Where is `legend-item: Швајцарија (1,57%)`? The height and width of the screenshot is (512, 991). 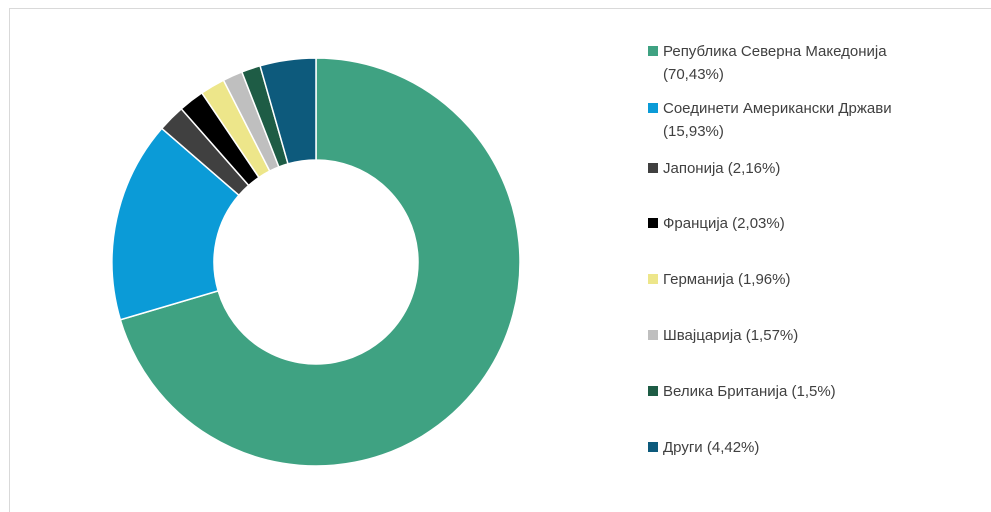
legend-item: Швајцарија (1,57%) is located at coordinates (791, 335).